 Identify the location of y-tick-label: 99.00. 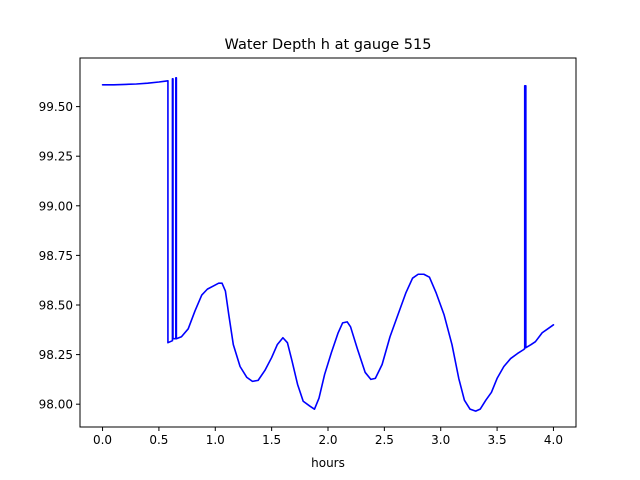
(56, 206).